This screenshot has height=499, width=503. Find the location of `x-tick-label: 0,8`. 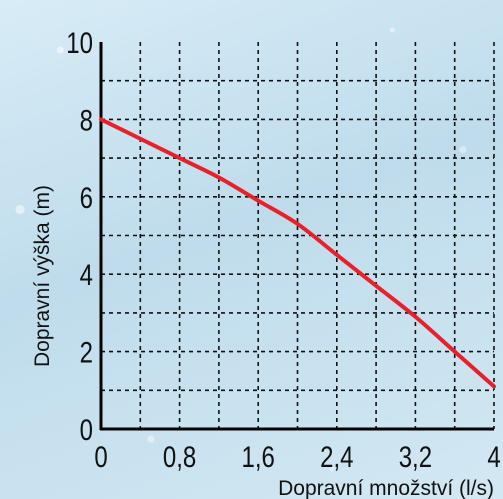

x-tick-label: 0,8 is located at coordinates (179, 456).